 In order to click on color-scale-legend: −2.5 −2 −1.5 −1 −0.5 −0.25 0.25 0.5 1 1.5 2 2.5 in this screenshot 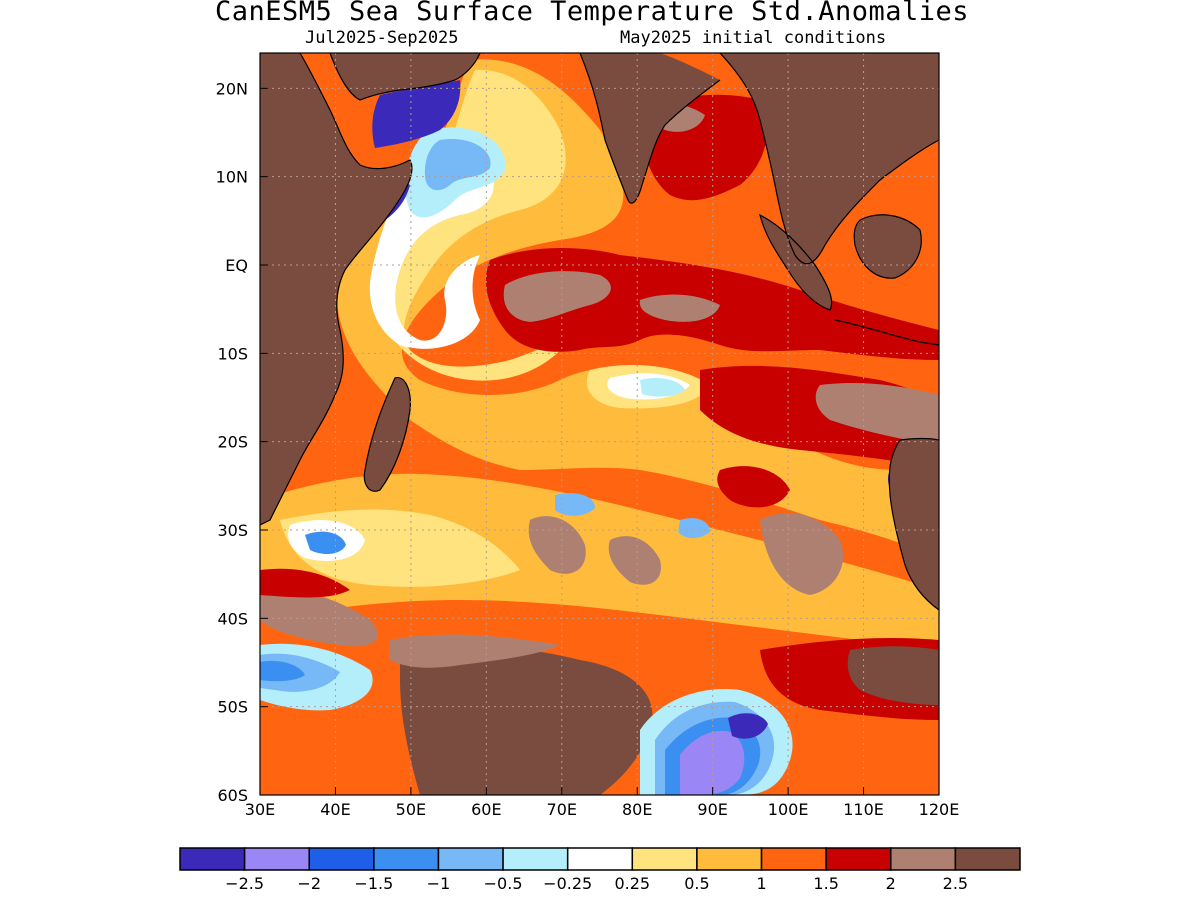, I will do `click(600, 870)`.